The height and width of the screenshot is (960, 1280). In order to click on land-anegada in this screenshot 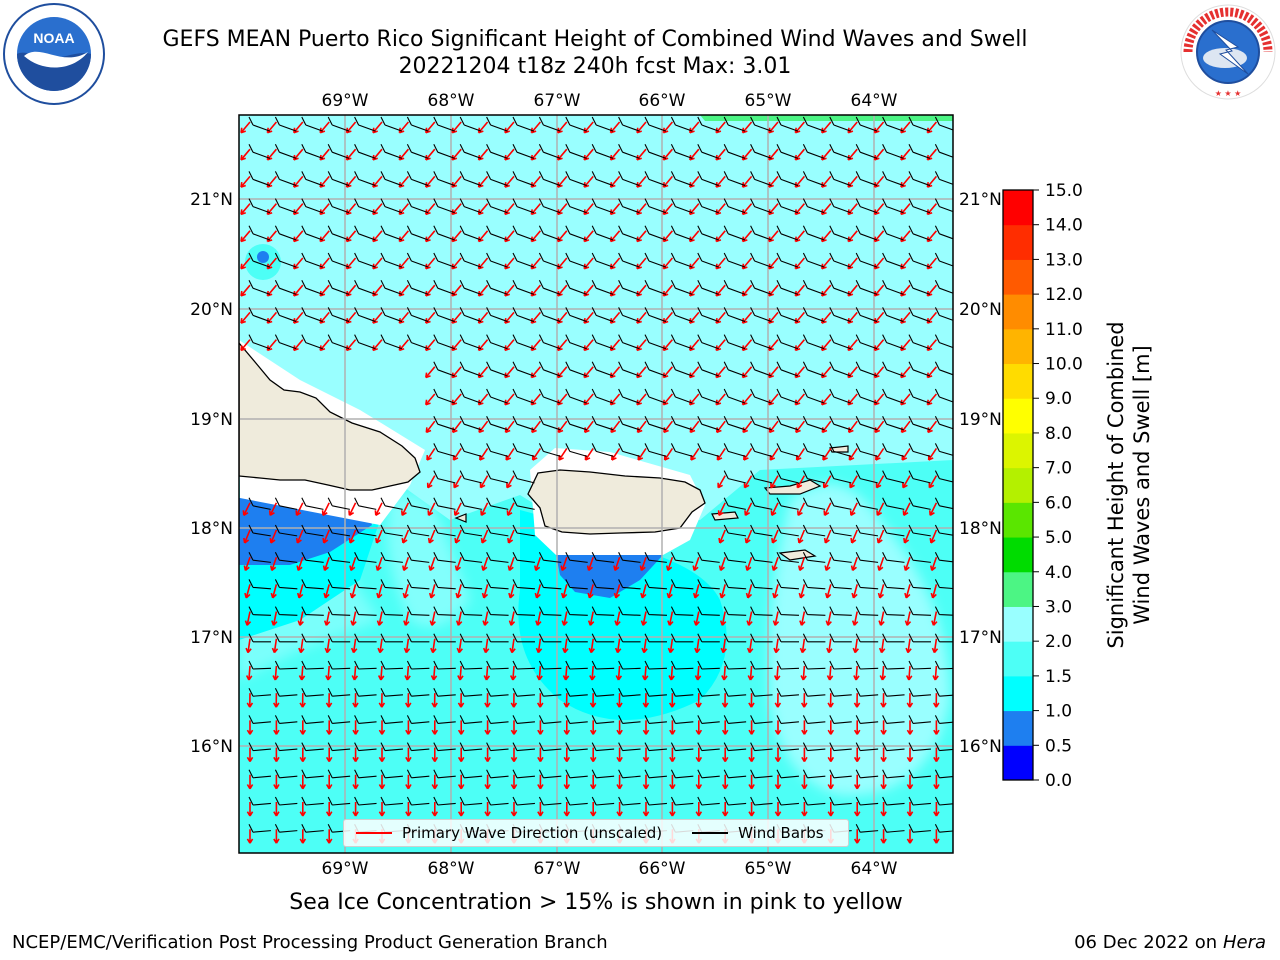, I will do `click(839, 449)`.